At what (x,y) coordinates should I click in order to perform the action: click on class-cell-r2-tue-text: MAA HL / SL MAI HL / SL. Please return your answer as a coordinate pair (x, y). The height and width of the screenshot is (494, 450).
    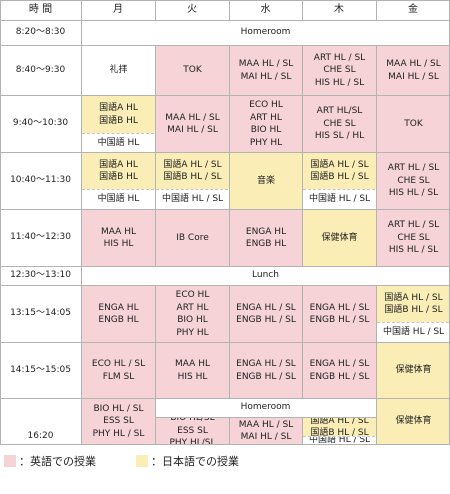
    Looking at the image, I should click on (192, 124).